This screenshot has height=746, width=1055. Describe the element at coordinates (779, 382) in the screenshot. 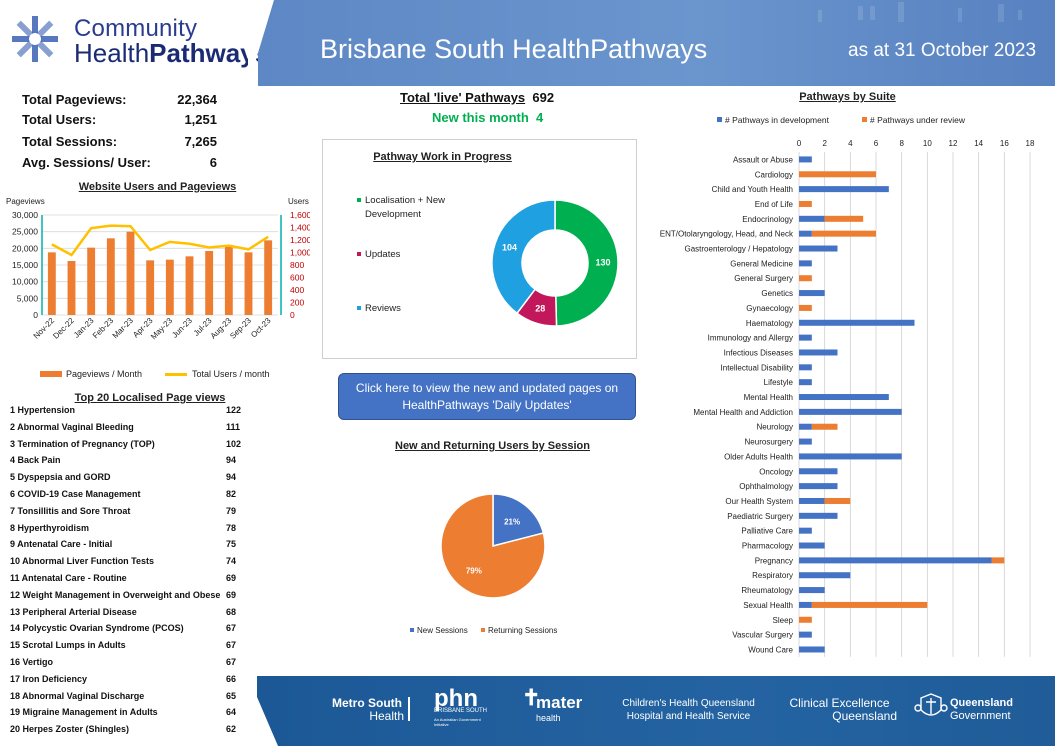

I see `suite-category-label: Lifestyle` at that location.